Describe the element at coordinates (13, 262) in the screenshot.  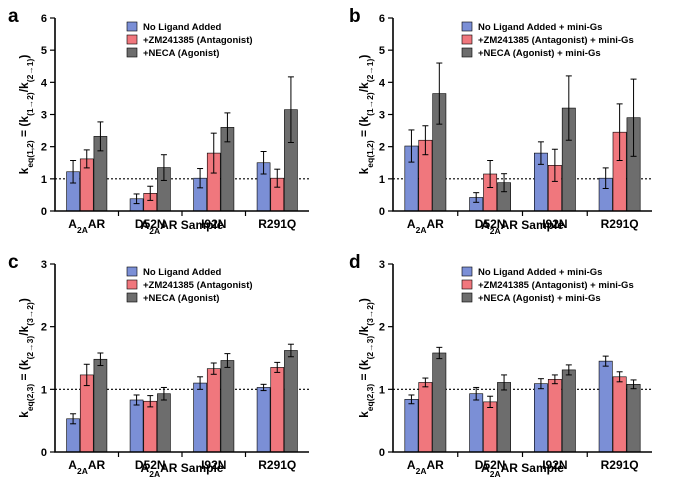
I see `panel-letter: c` at that location.